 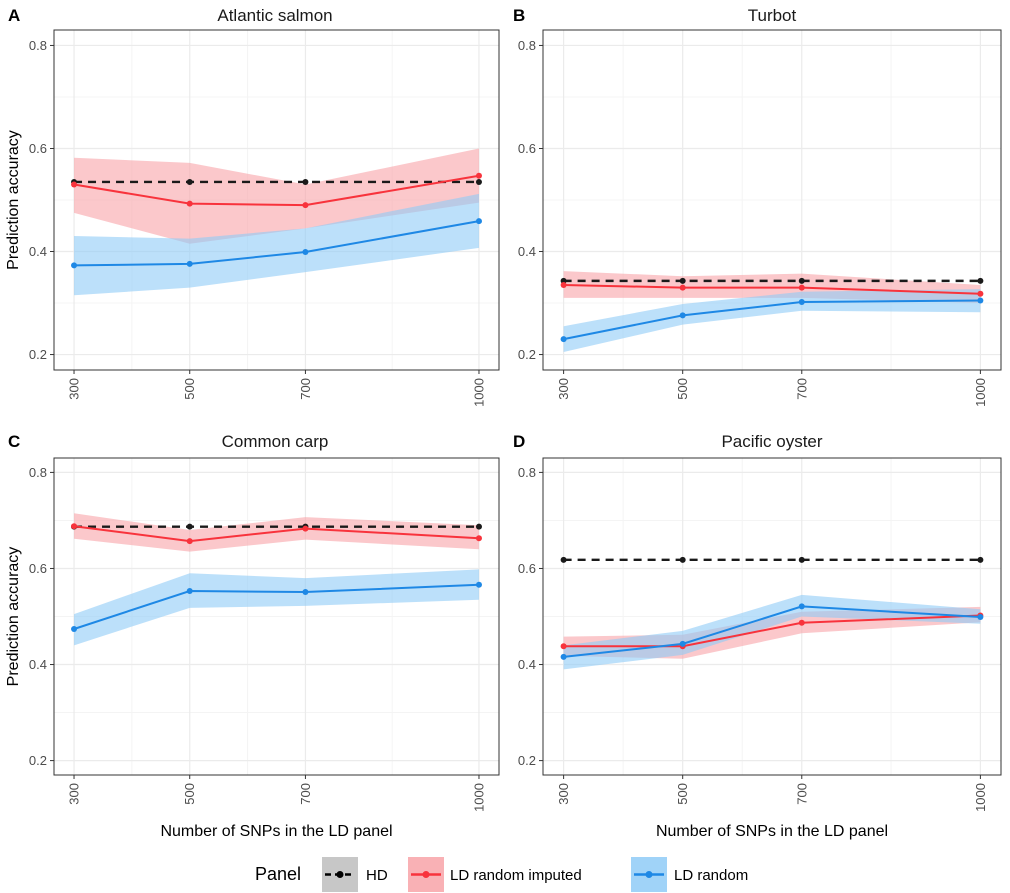 I want to click on panel-letter: D, so click(x=519, y=441).